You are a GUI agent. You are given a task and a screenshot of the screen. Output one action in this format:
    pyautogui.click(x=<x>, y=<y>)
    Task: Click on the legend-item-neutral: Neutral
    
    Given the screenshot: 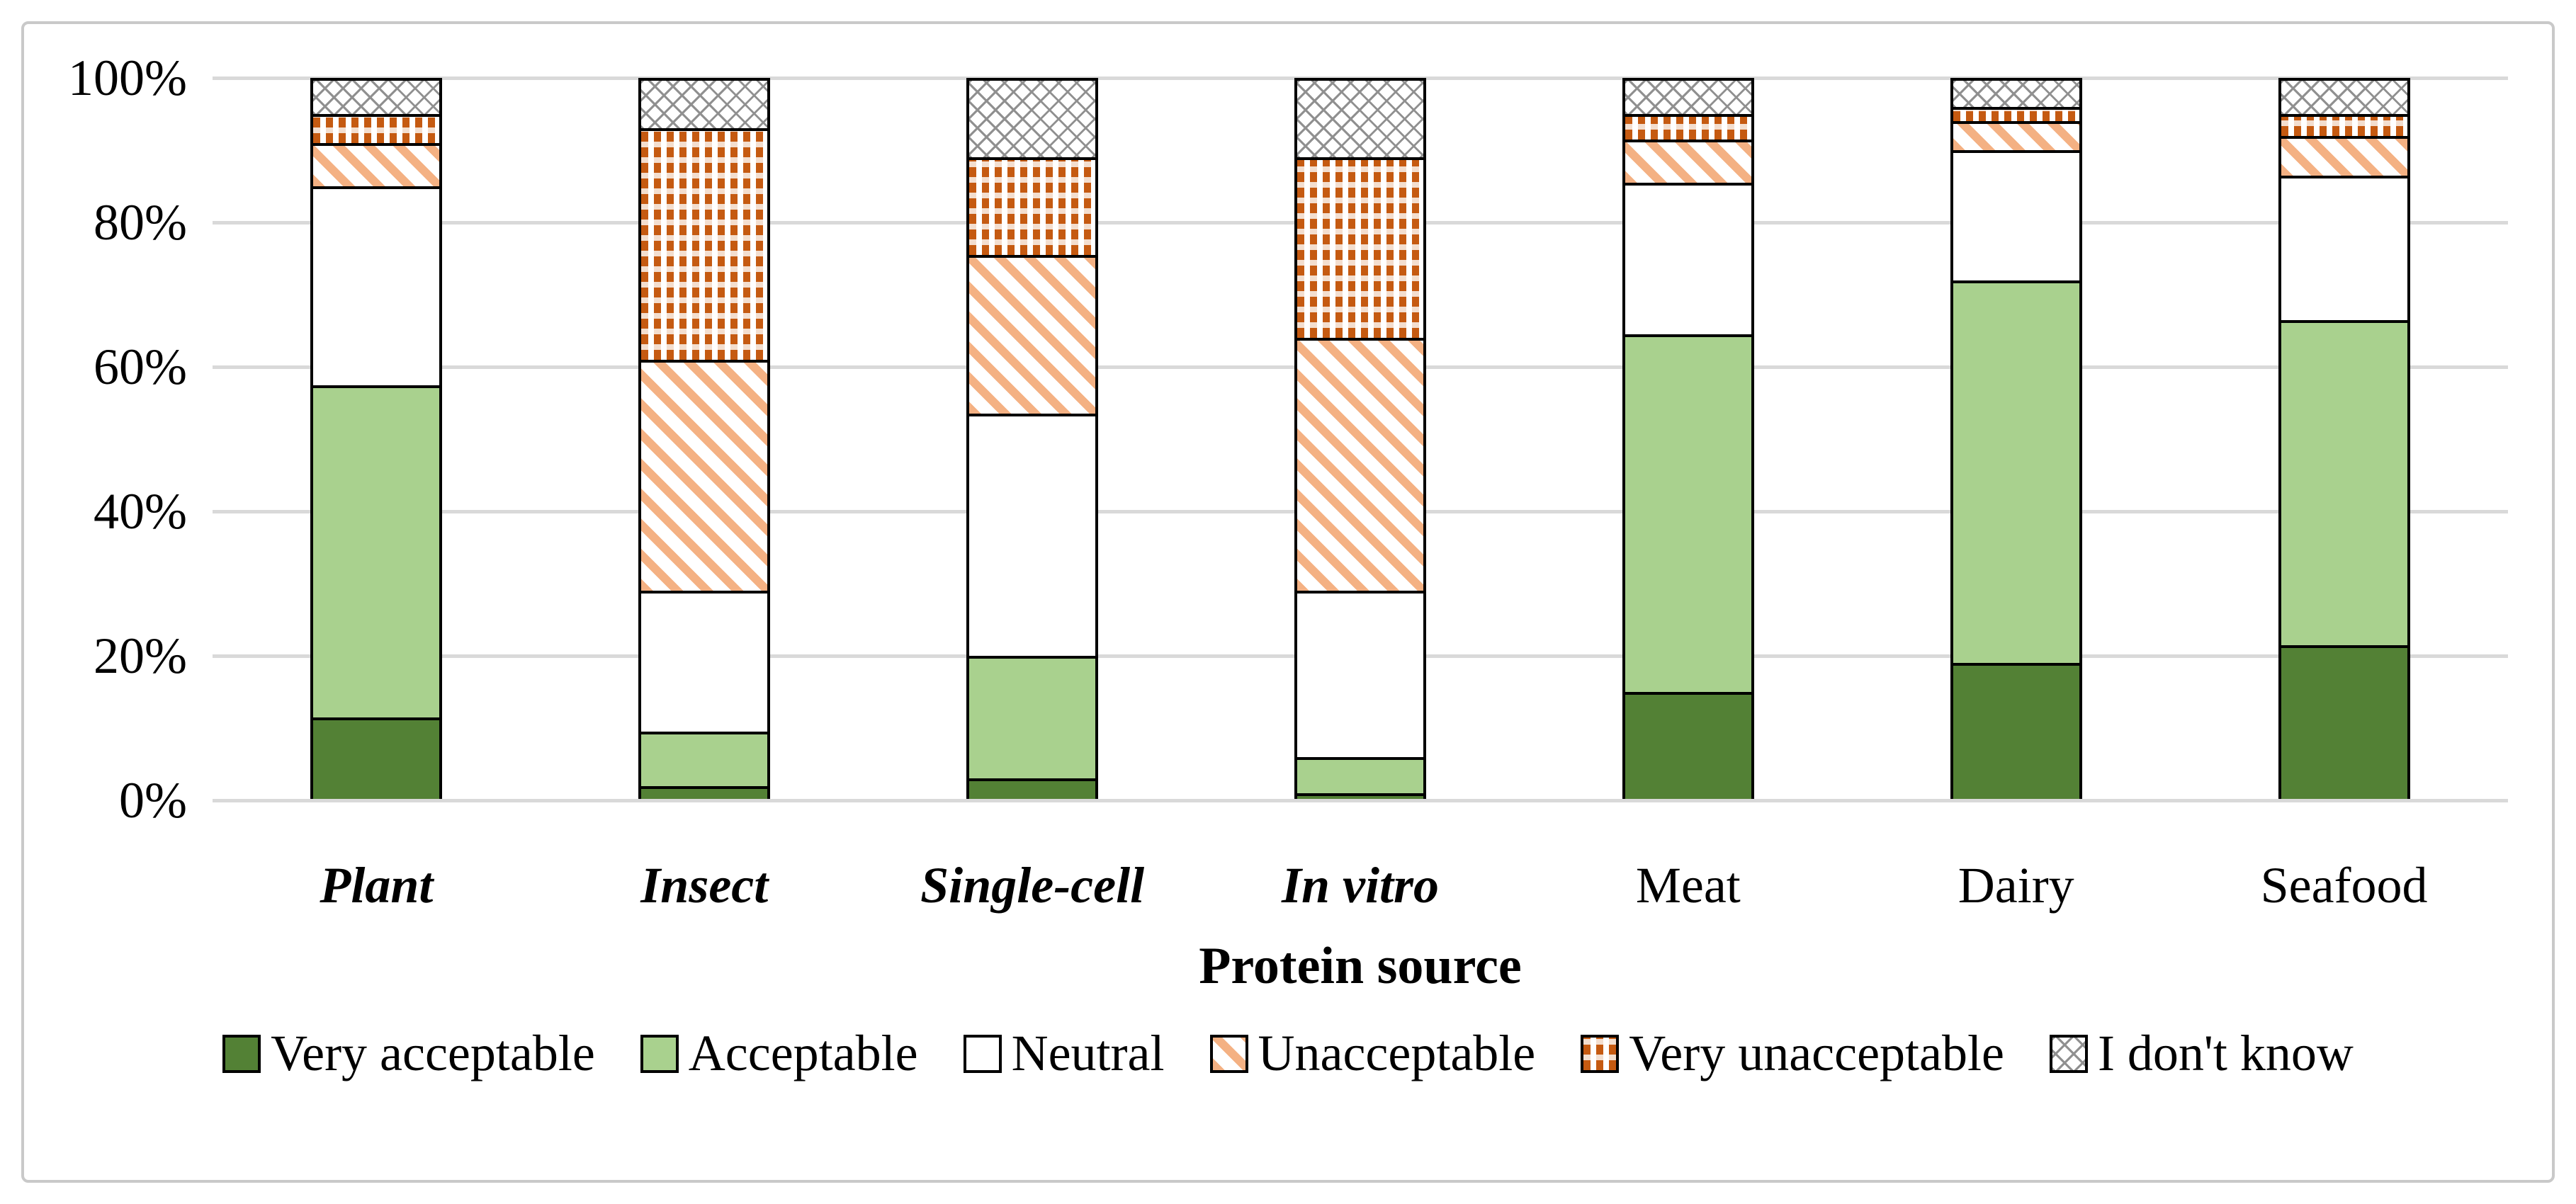 What is the action you would take?
    pyautogui.click(x=1064, y=1053)
    